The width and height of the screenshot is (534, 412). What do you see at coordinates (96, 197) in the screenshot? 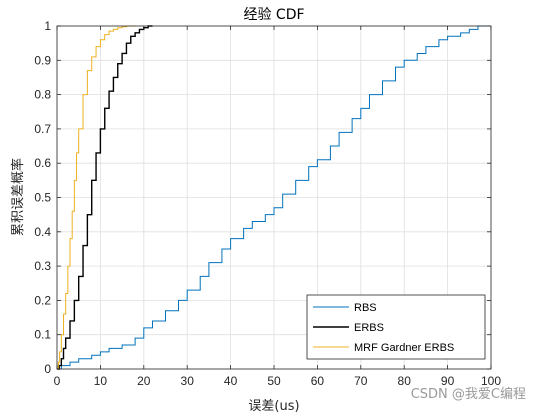
I see `series-line-mrf-gardner-erbs` at bounding box center [96, 197].